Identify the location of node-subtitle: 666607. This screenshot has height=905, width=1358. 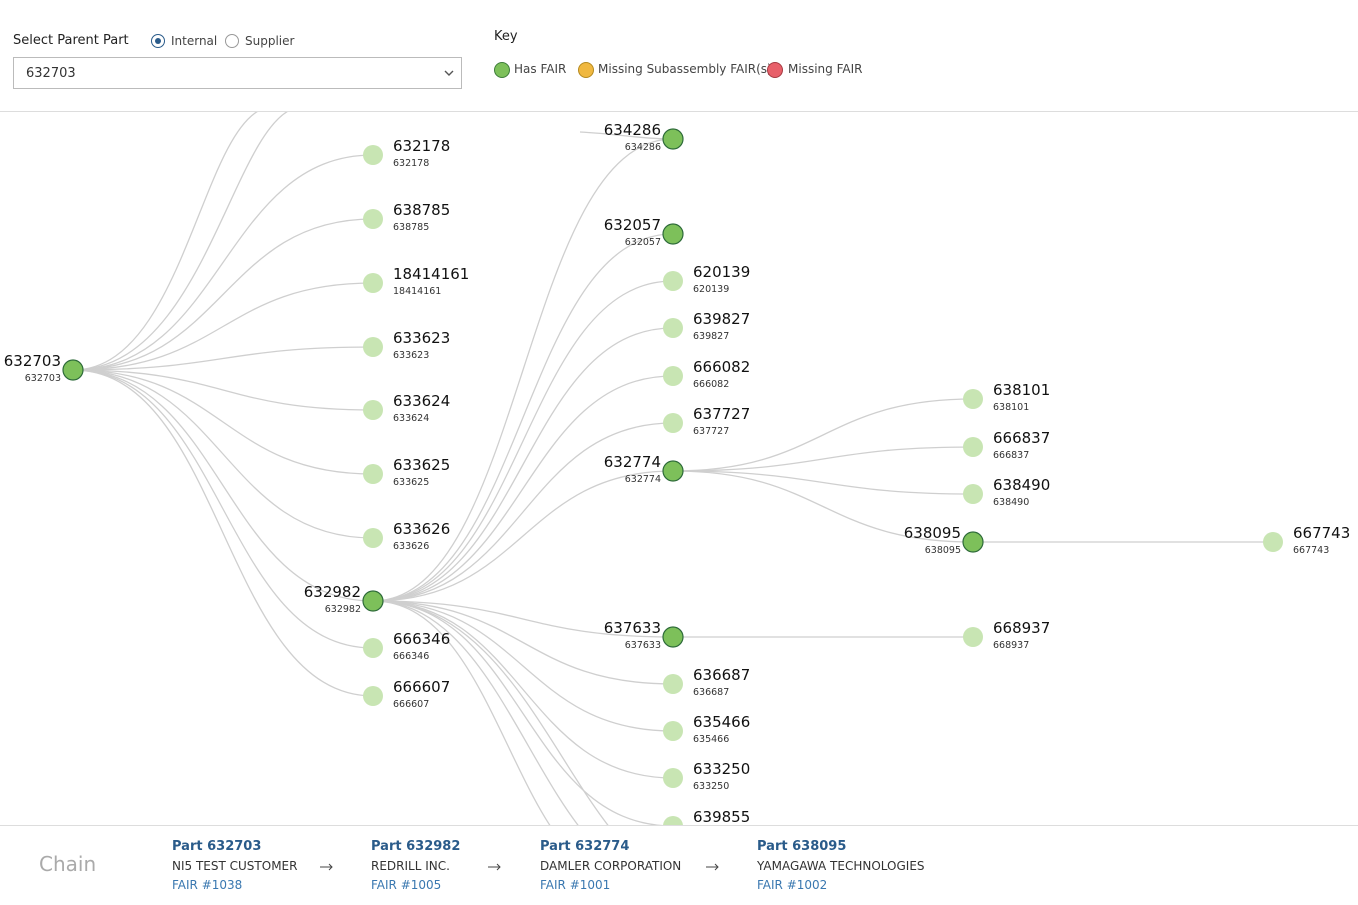
(411, 704).